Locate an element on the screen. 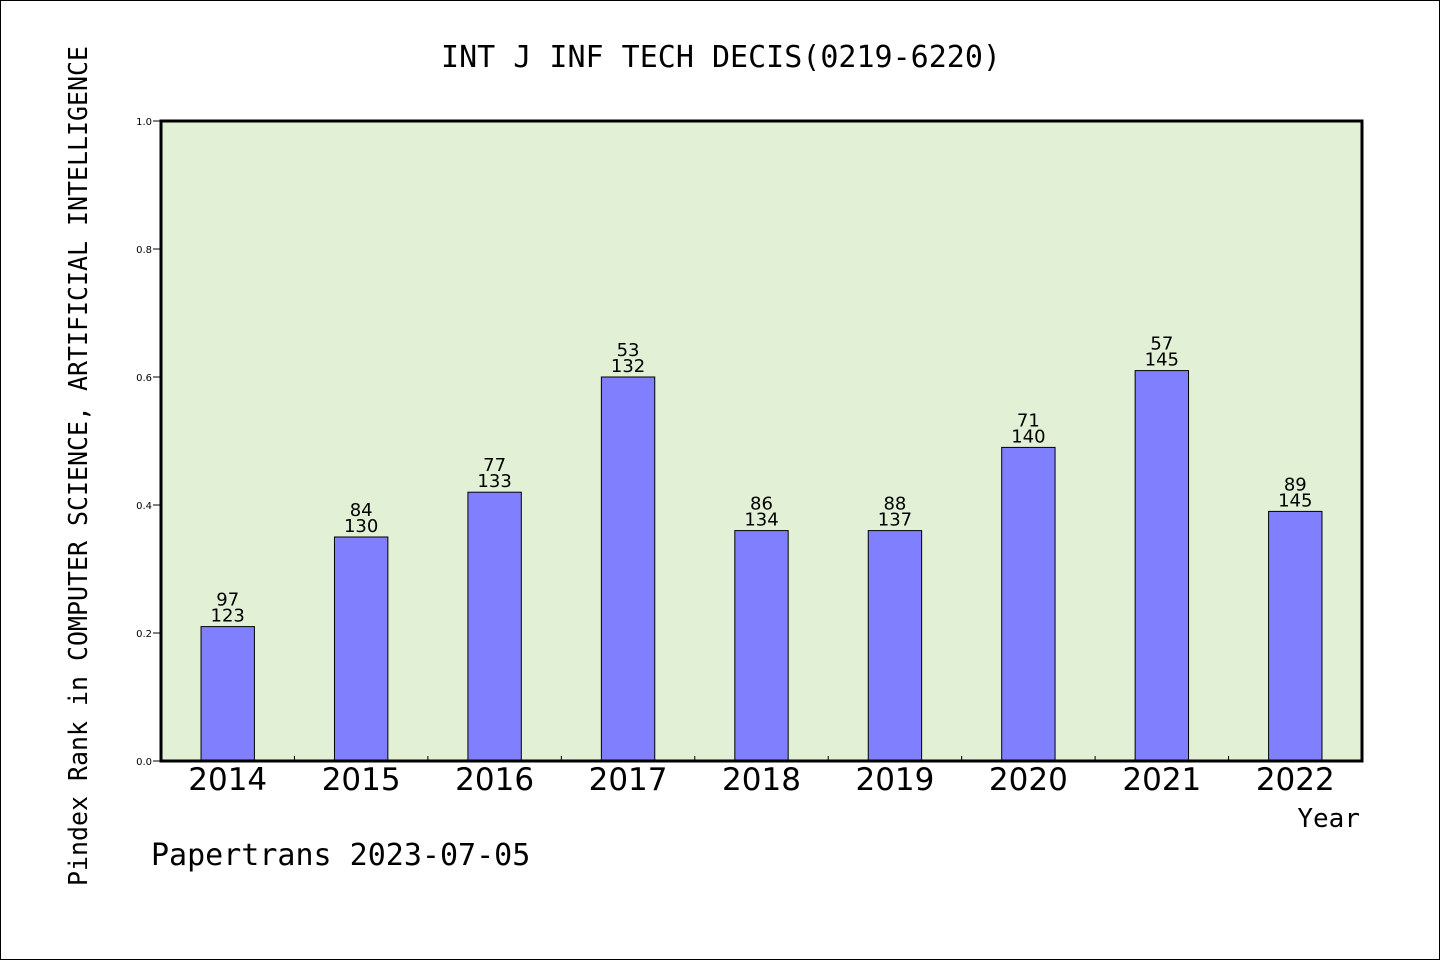 The width and height of the screenshot is (1440, 960). x-ticks: 2014 2015 2016 2017 2018 2019 2020 2021 2022 is located at coordinates (761, 777).